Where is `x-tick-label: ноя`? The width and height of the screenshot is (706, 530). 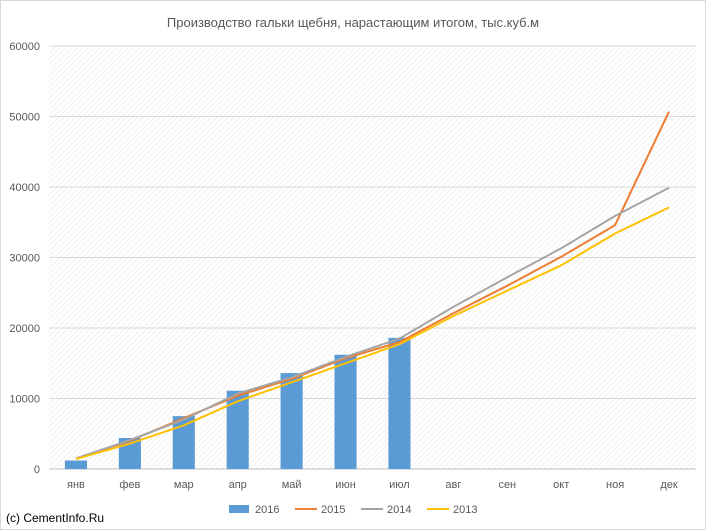
x-tick-label: ноя is located at coordinates (615, 485).